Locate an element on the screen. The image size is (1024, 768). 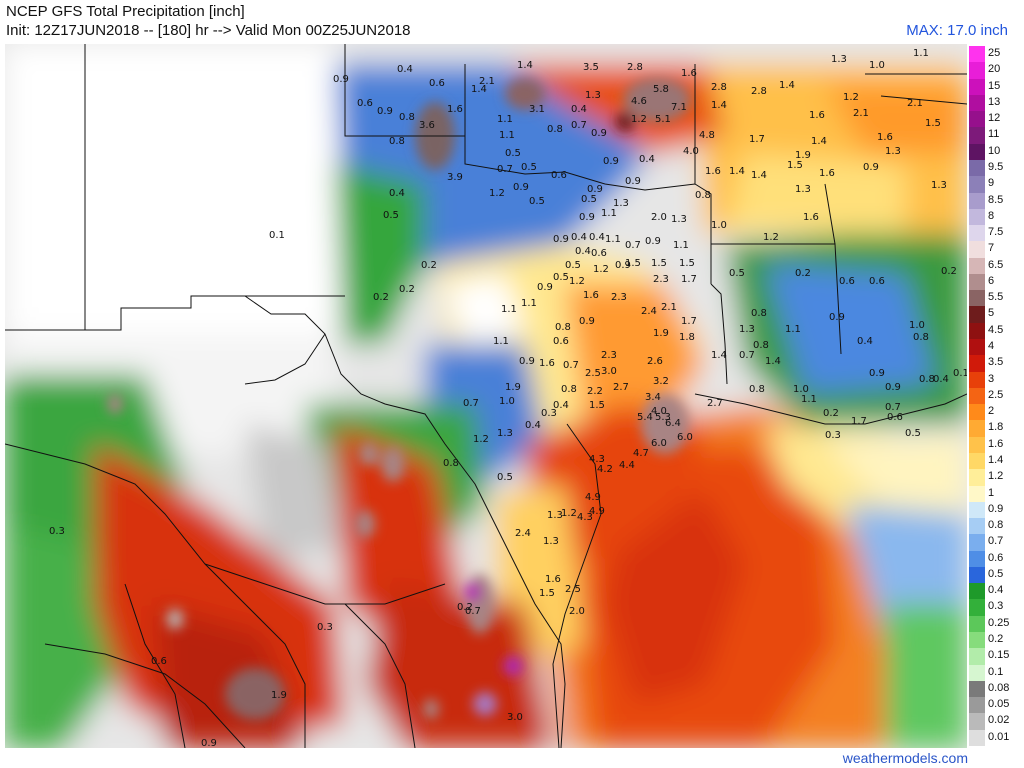
precip-value-label: 5.4 is located at coordinates (645, 417).